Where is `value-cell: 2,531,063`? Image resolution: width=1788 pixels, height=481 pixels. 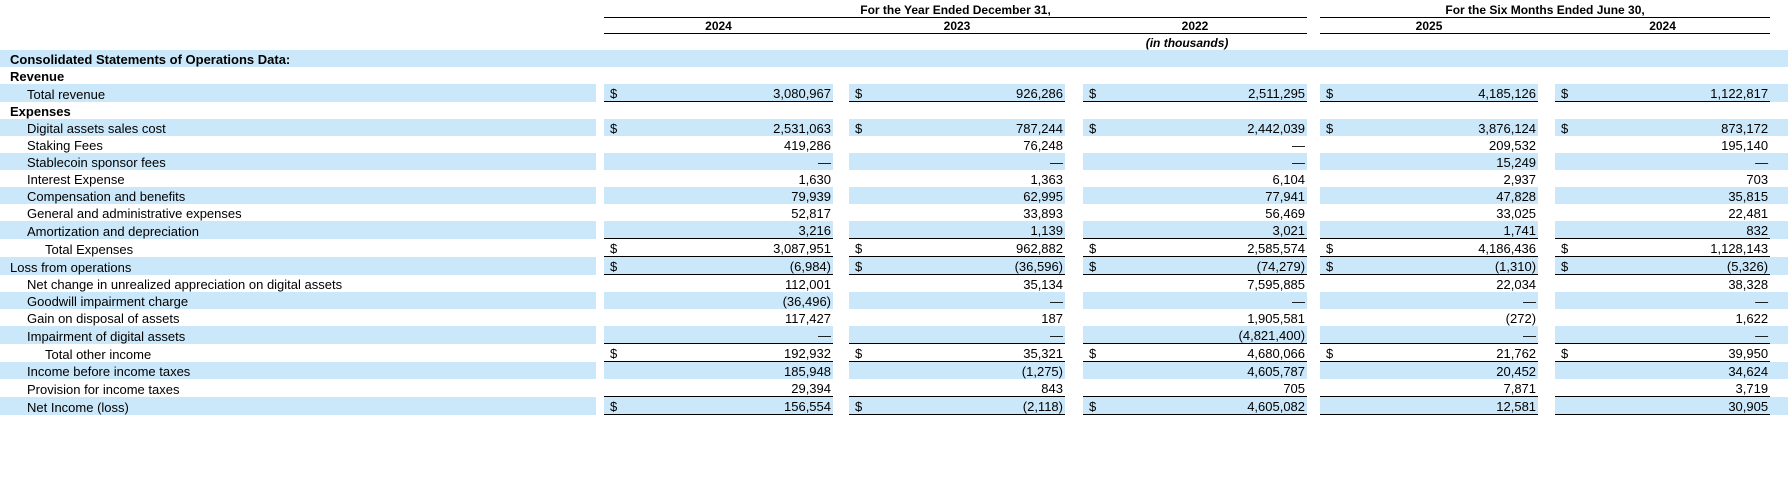 value-cell: 2,531,063 is located at coordinates (730, 127).